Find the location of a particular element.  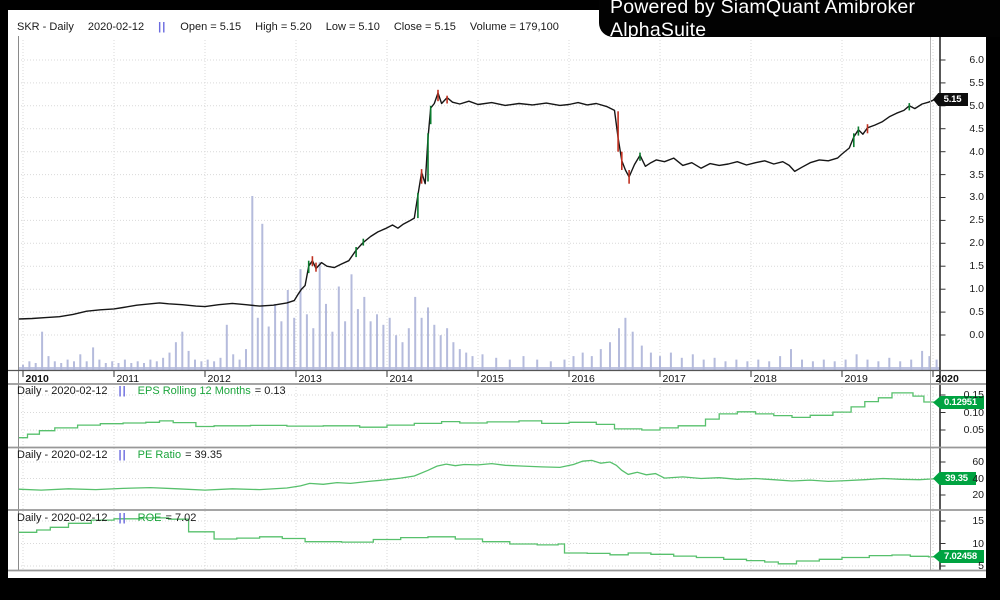

ohlc-high: High = 5.20 is located at coordinates (283, 27).